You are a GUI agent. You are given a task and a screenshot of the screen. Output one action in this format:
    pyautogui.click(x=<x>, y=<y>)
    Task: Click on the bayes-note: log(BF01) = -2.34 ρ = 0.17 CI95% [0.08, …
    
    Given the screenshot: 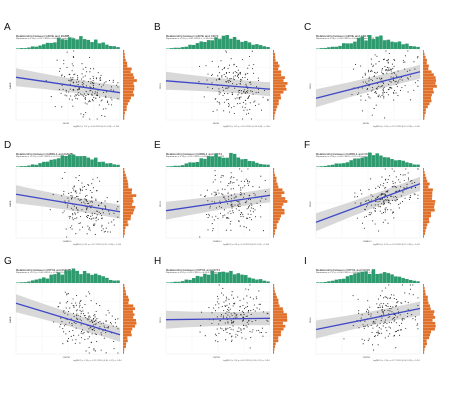 What is the action you would take?
    pyautogui.click(x=396, y=361)
    